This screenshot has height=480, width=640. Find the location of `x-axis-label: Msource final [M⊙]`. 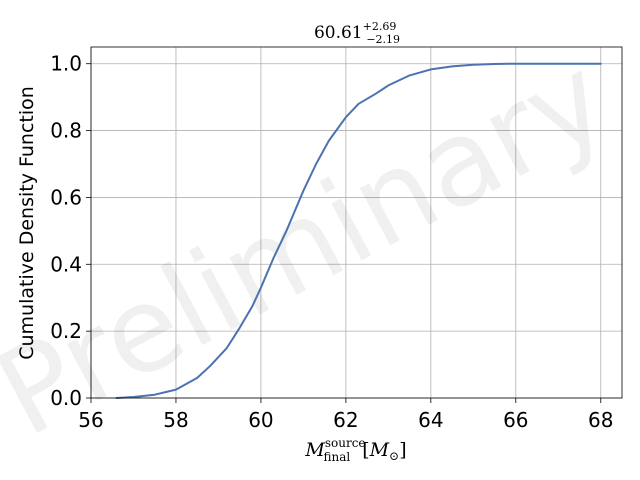

x-axis-label: Msource final [M⊙] is located at coordinates (355, 450).